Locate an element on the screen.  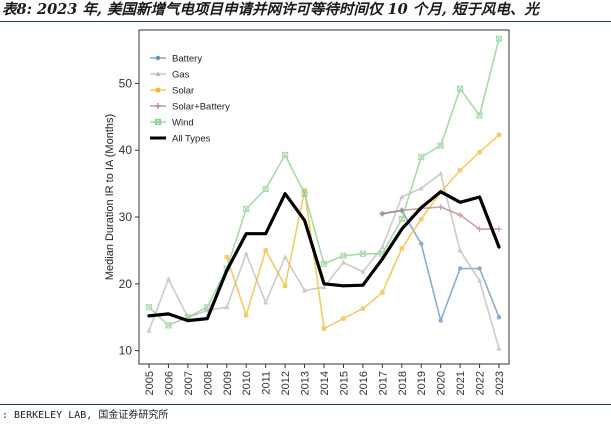
y-axis: 10 20 30 40 50 is located at coordinates (129, 217).